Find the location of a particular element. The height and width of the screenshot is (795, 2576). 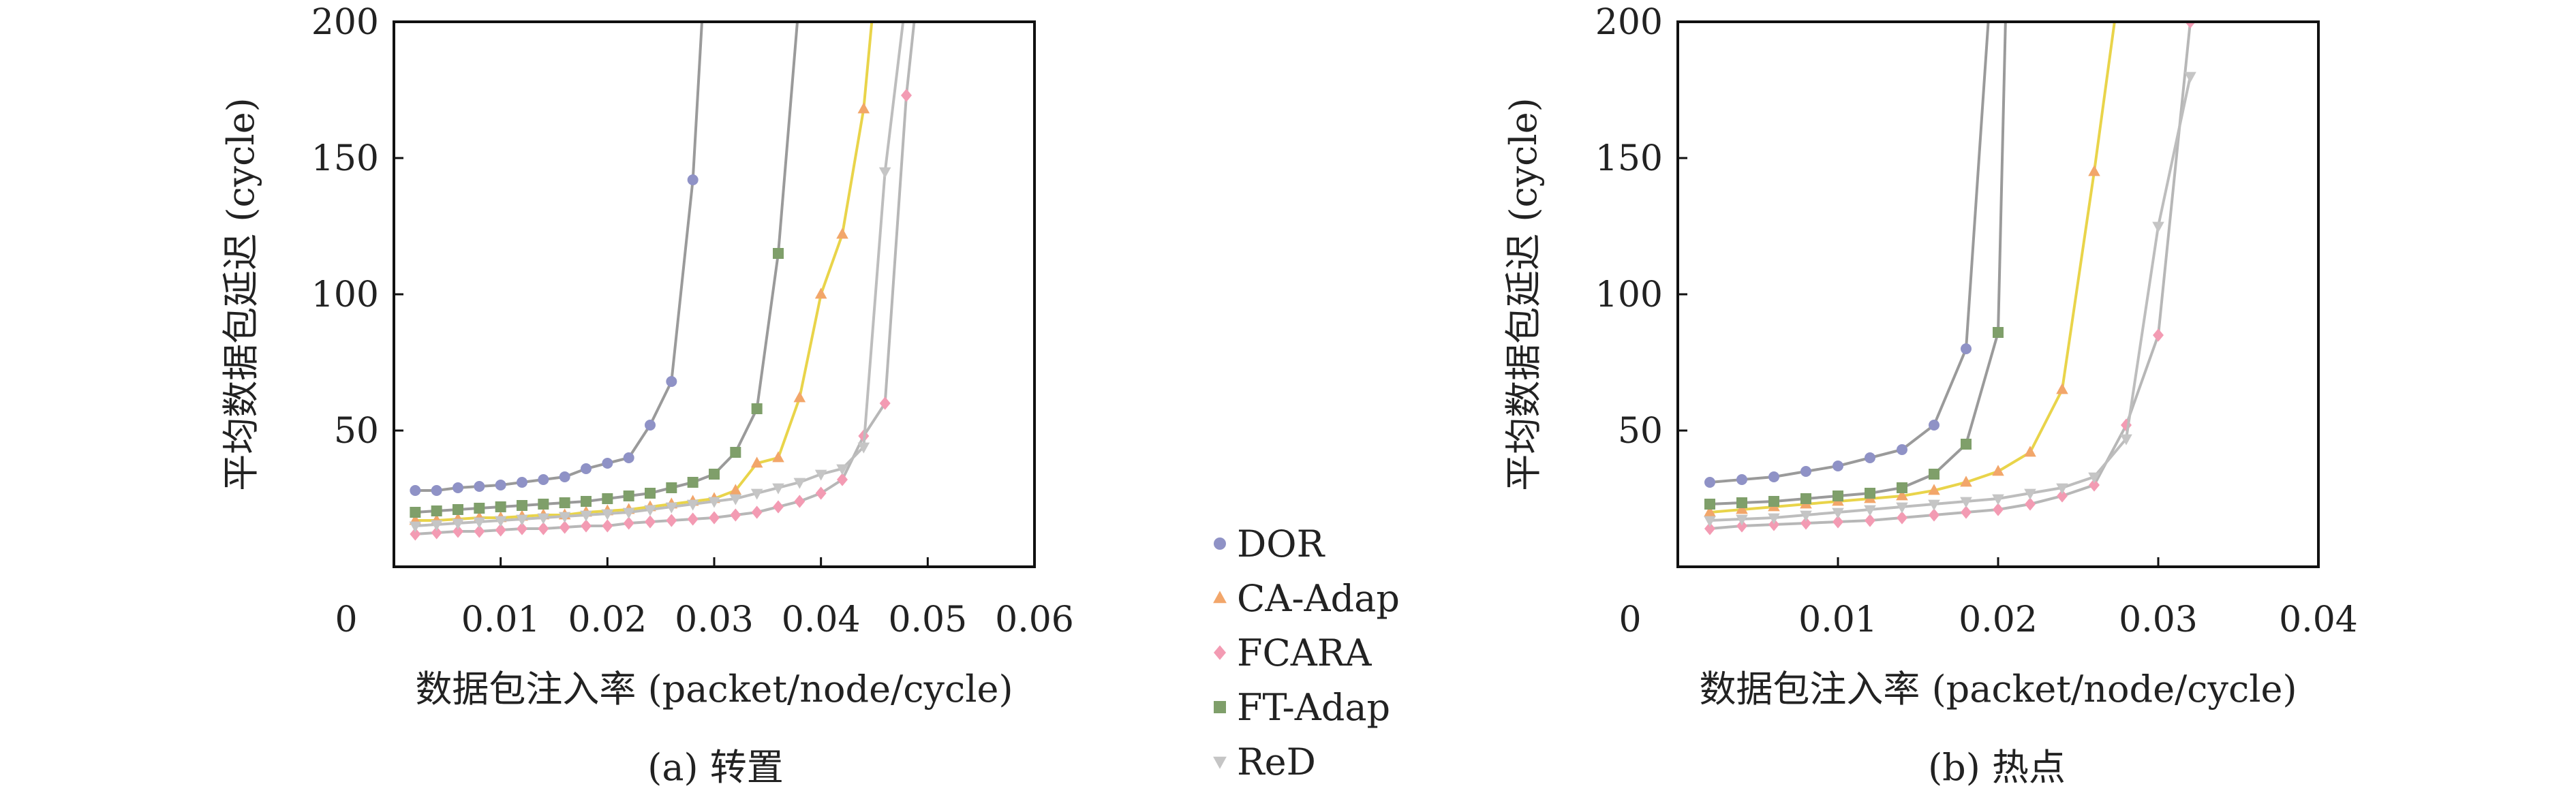

legend: DOR CA-Adap FCARA FT-Adap ReD is located at coordinates (1306, 653).